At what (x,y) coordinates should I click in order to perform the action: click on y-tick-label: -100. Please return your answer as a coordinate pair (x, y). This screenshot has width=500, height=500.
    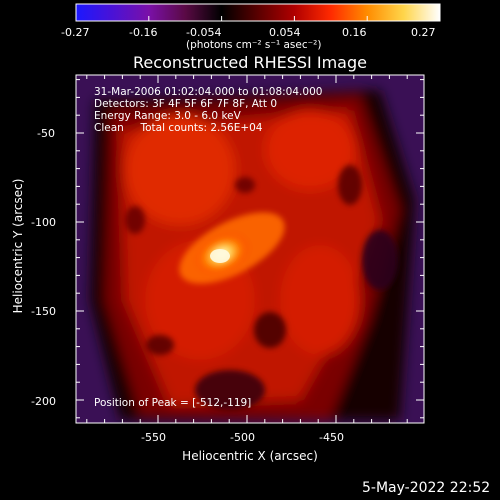
    Looking at the image, I should click on (43, 222).